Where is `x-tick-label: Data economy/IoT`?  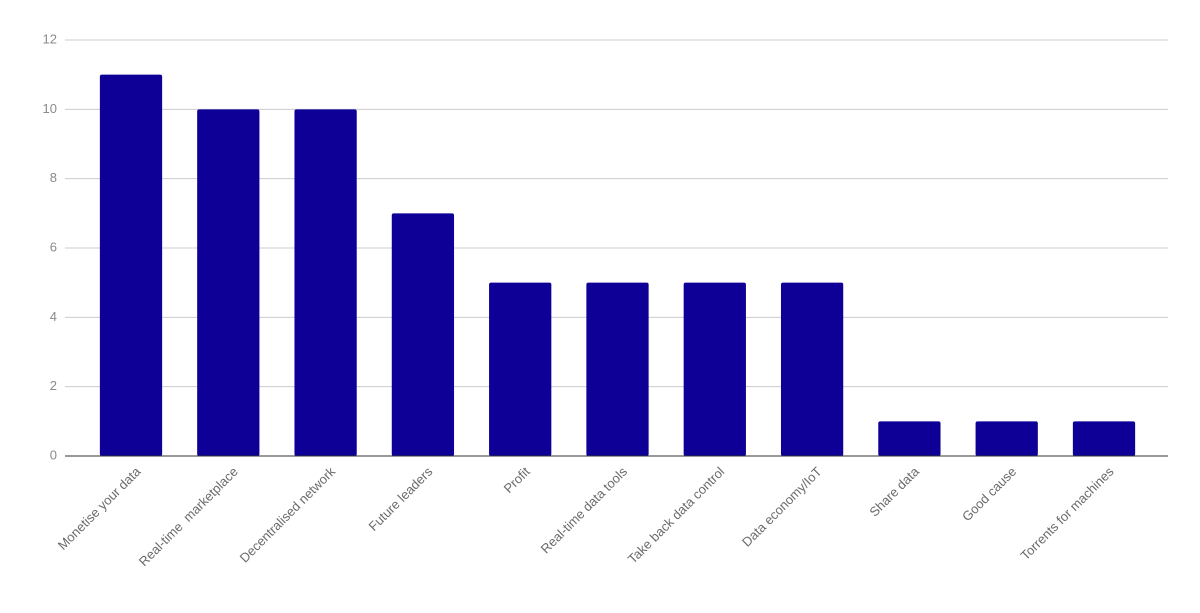 x-tick-label: Data economy/IoT is located at coordinates (782, 507).